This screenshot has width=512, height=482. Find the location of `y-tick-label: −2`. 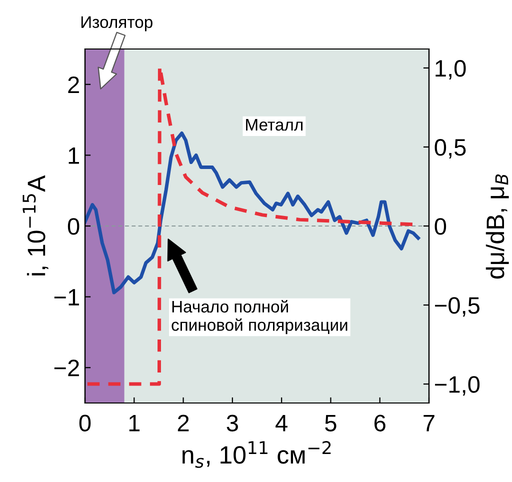

y-tick-label: −2 is located at coordinates (66, 368).